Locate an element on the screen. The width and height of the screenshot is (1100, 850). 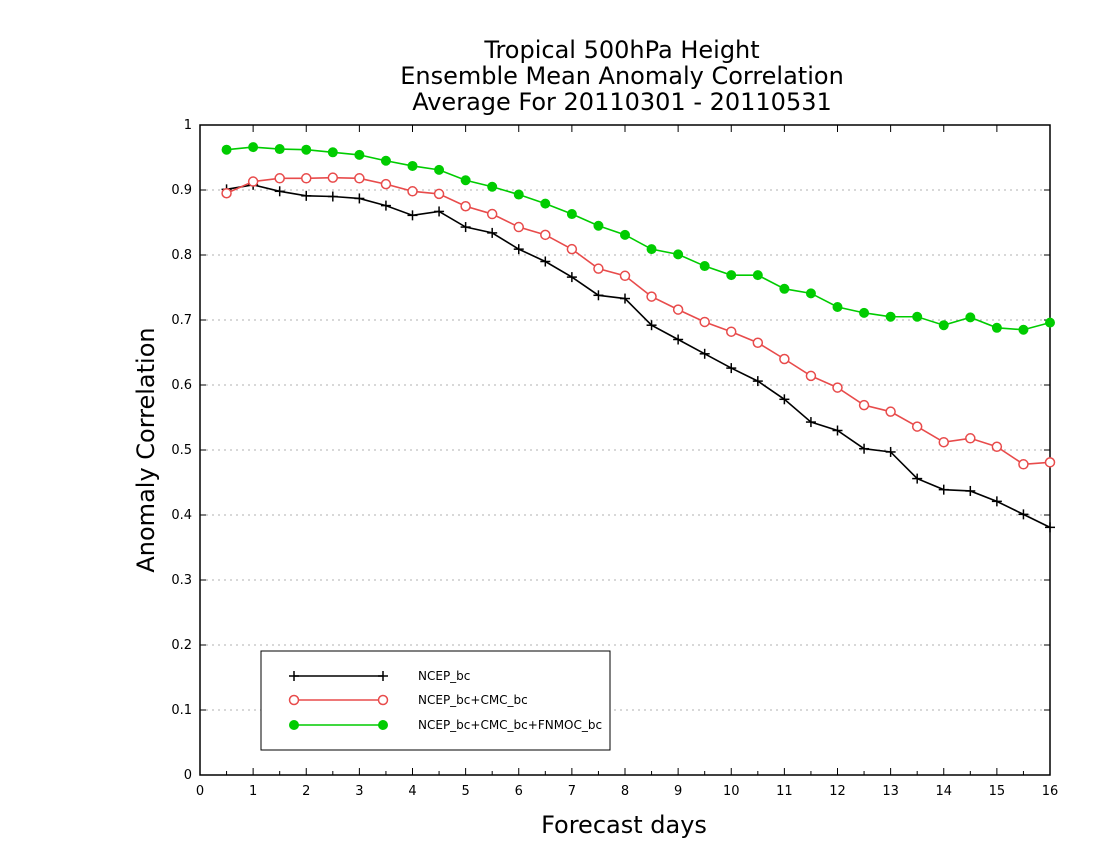
x-tick-label-1: 1 is located at coordinates (253, 791).